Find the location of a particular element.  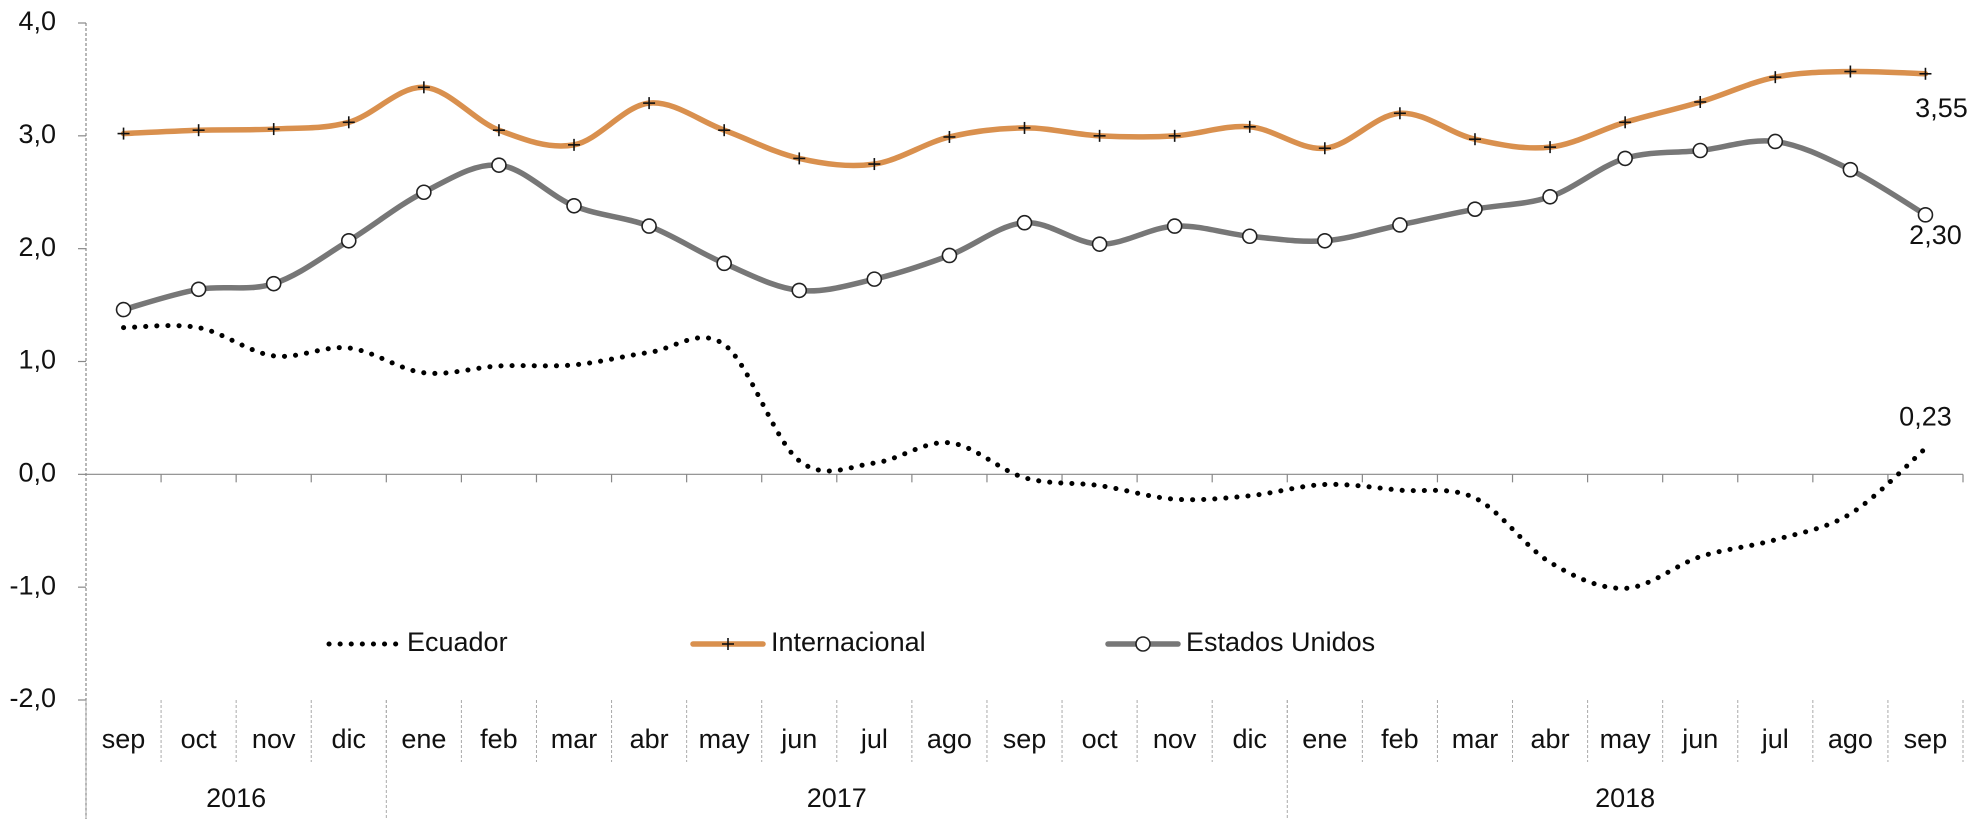

legend-item: Ecuador is located at coordinates (417, 642).